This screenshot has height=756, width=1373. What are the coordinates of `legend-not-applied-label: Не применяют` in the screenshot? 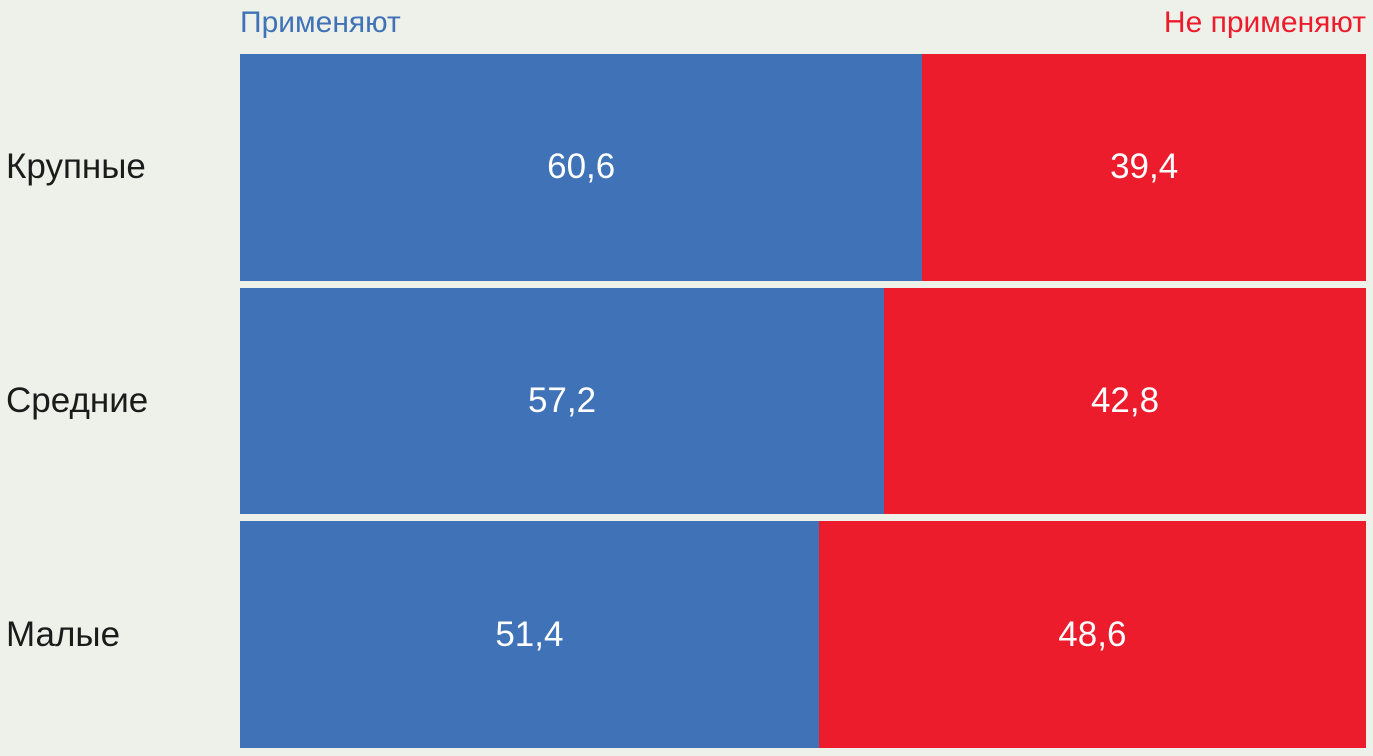 It's located at (1264, 22).